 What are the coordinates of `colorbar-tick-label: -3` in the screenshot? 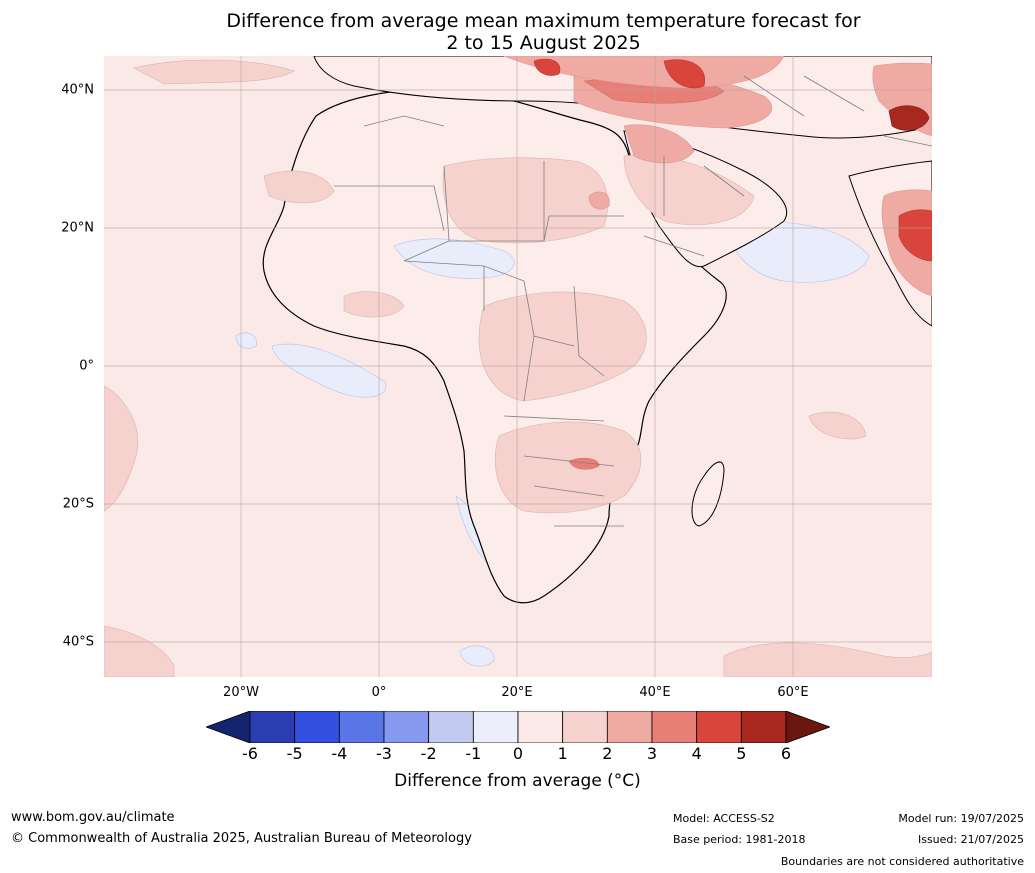 It's located at (384, 753).